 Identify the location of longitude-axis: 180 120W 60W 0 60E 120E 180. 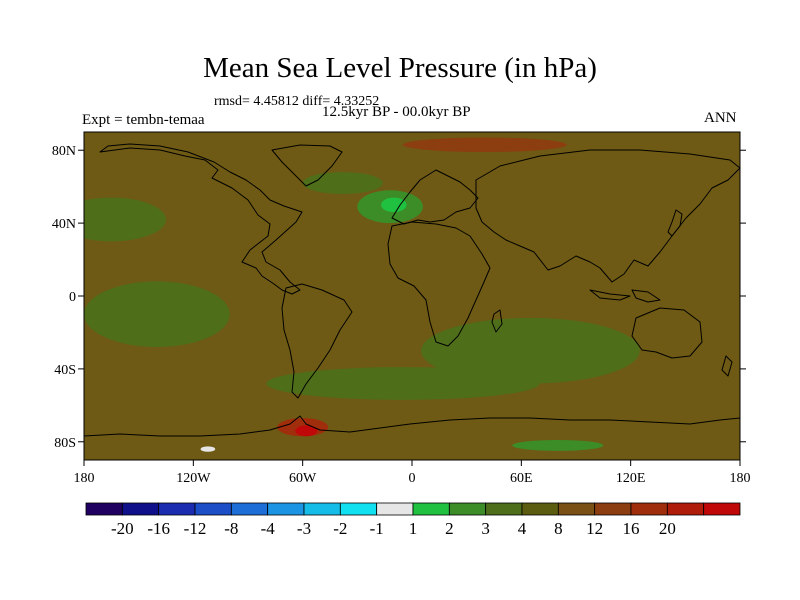
(412, 473).